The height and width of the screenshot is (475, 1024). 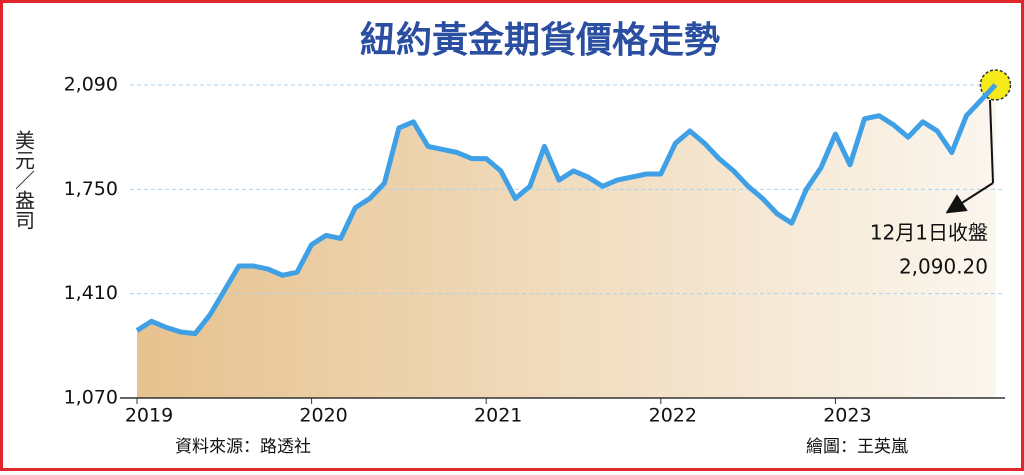 I want to click on y-tick-label: 1,750, so click(x=91, y=189).